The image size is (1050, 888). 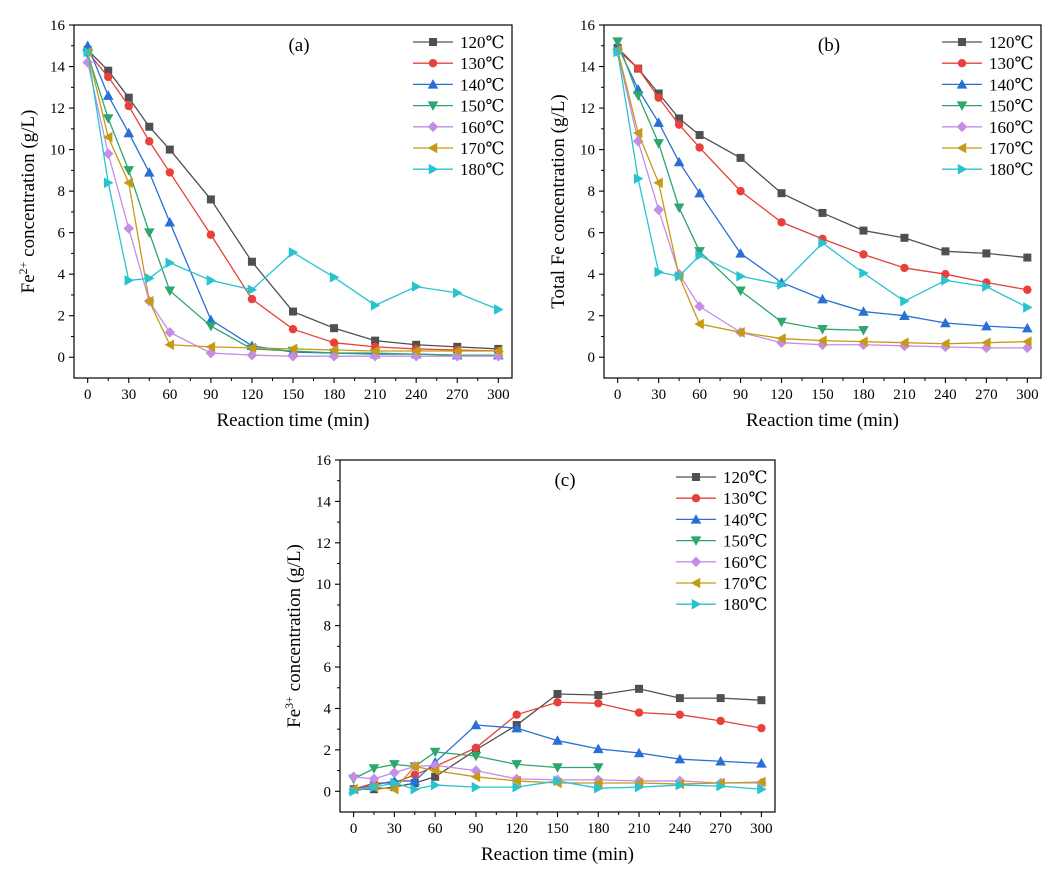 I want to click on series-140℃, so click(x=822, y=186).